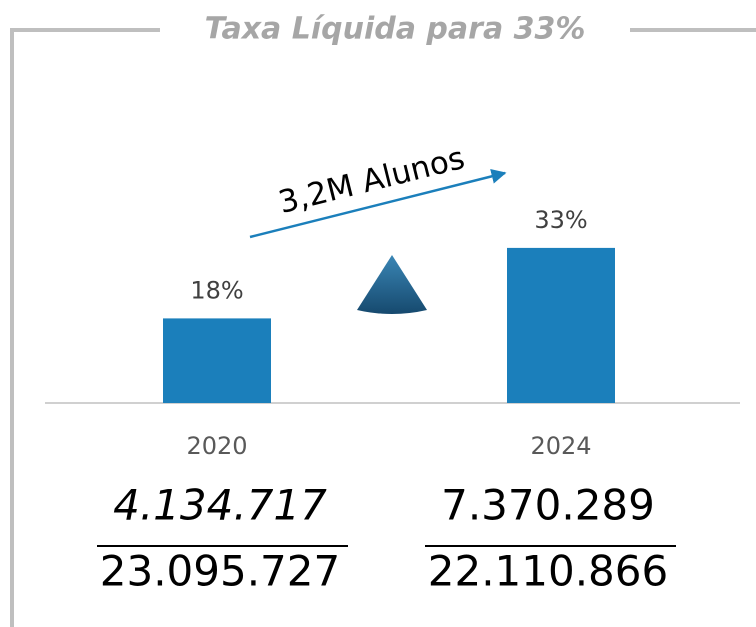 The image size is (756, 627). I want to click on value-label: 33%, so click(560, 220).